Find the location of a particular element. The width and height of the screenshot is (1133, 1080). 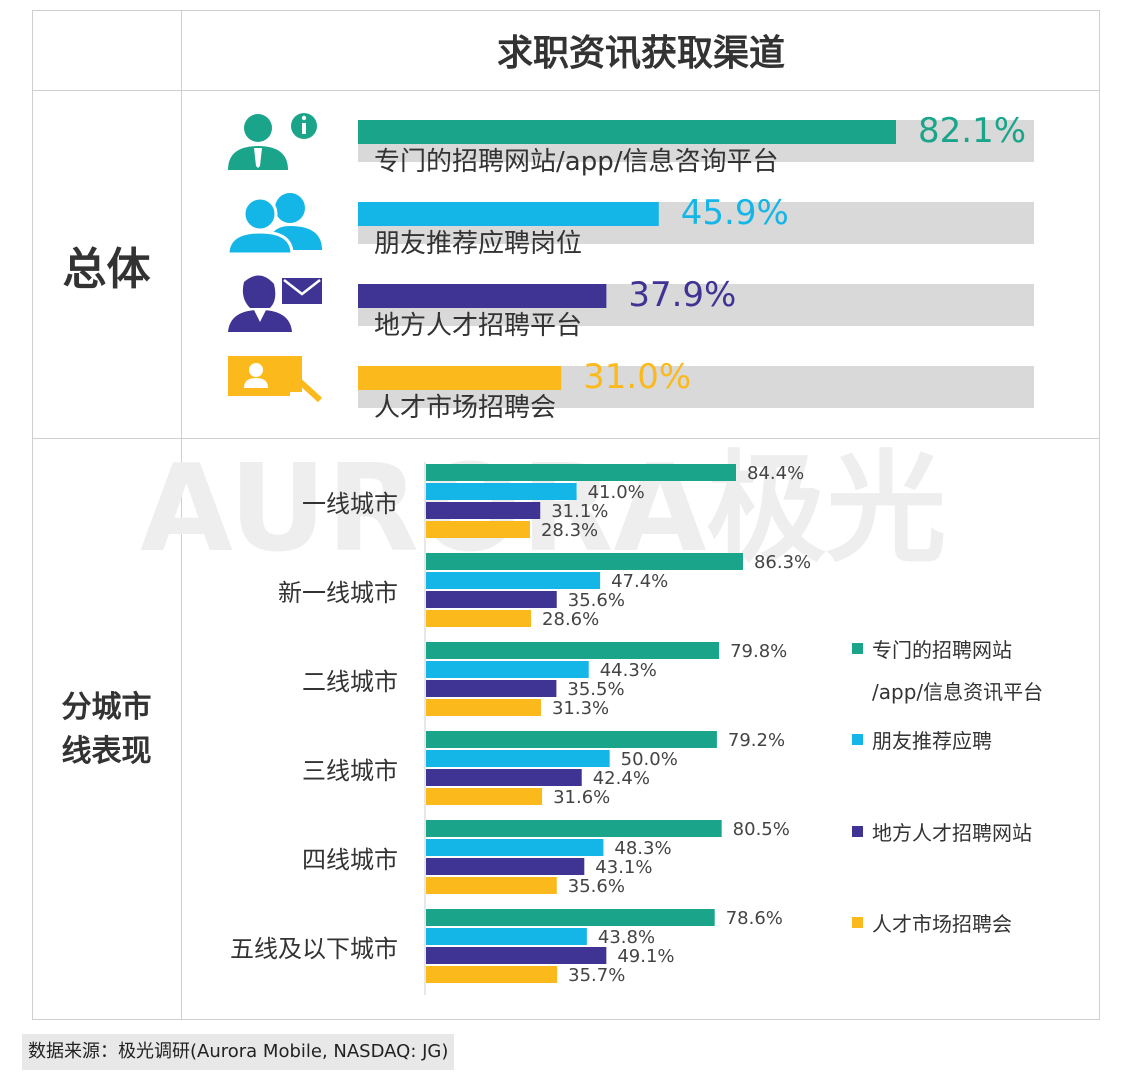

page-title: 求职资讯获取渠道 is located at coordinates (640, 53).